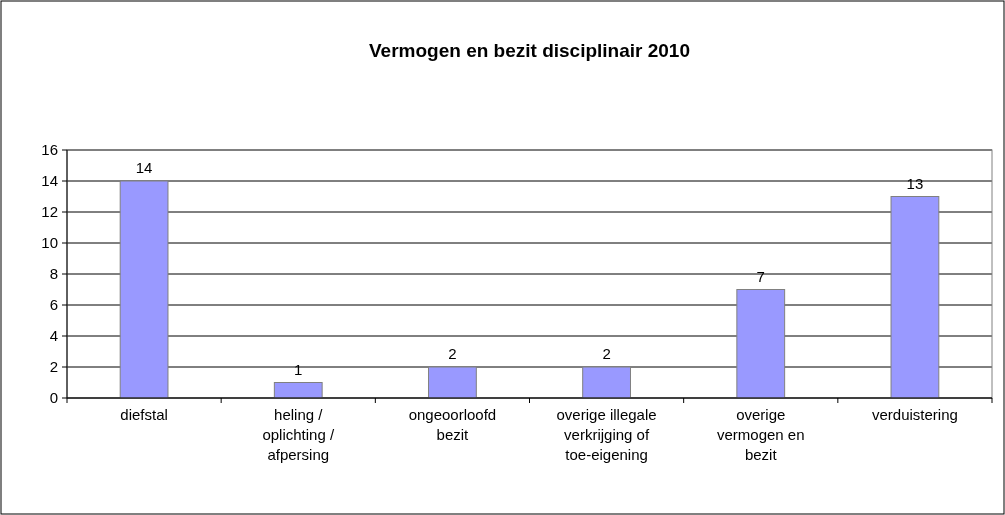 The image size is (1005, 515). What do you see at coordinates (606, 434) in the screenshot?
I see `x-tick-label: overige illegale verkrijging of toe-eigening` at bounding box center [606, 434].